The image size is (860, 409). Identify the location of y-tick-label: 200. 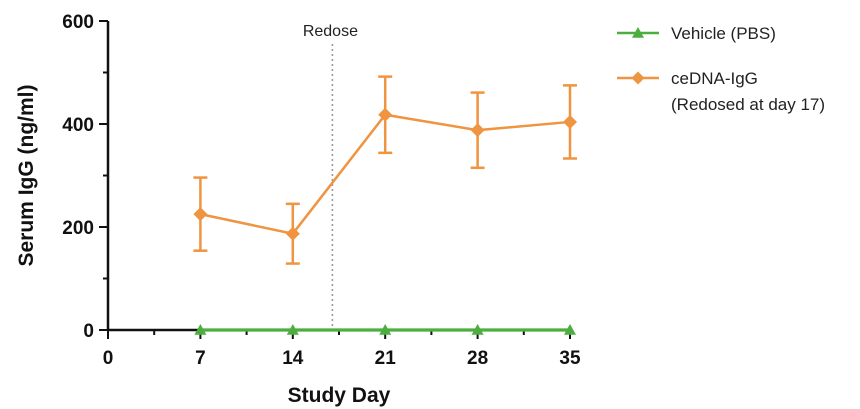
(78, 228).